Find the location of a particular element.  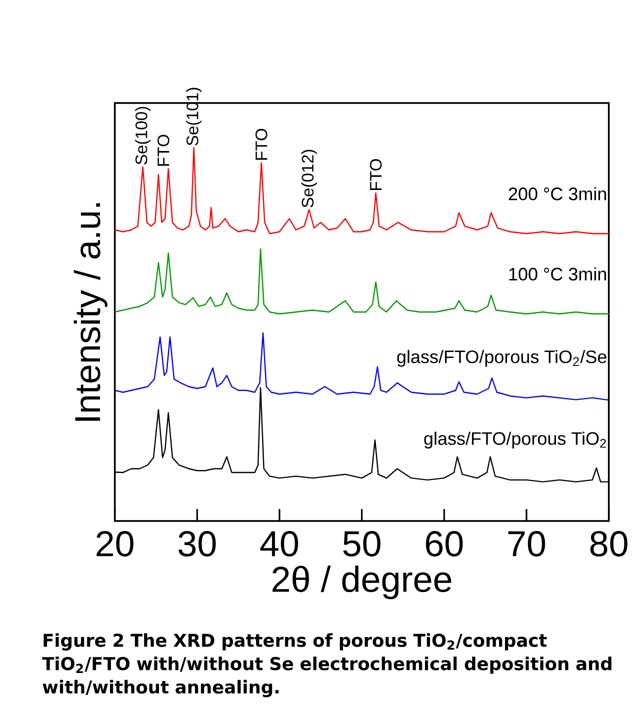

series-label: glass/FTO/porous TiO$_{2}$ is located at coordinates (515, 440).